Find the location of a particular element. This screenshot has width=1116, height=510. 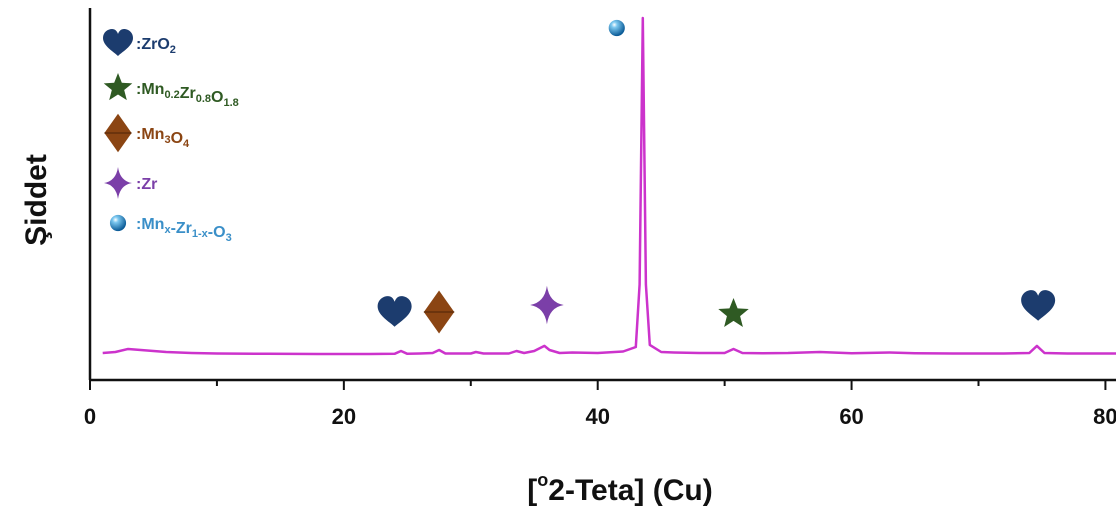

x-tick-label: 20 is located at coordinates (344, 416).